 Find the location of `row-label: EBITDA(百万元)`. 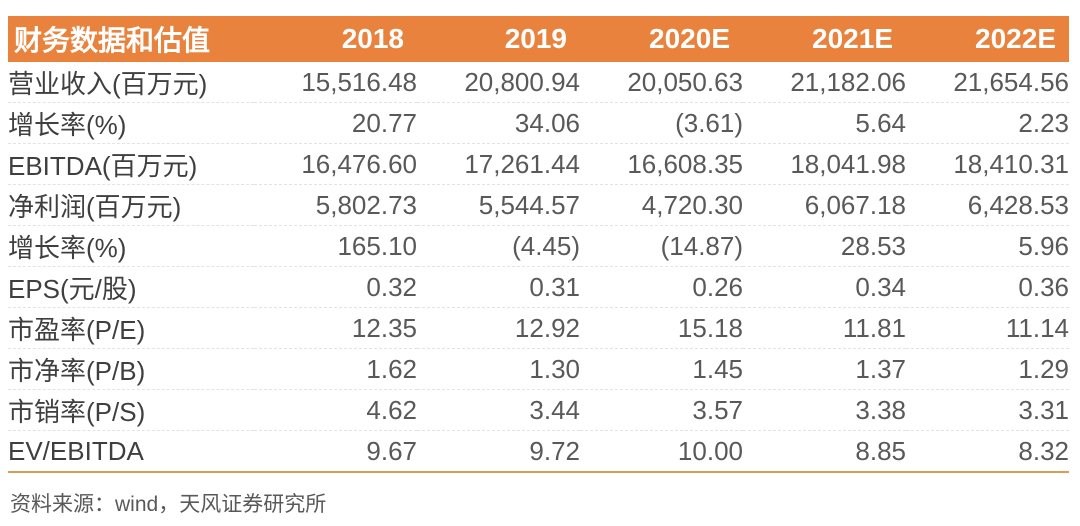

row-label: EBITDA(百万元) is located at coordinates (131, 164).